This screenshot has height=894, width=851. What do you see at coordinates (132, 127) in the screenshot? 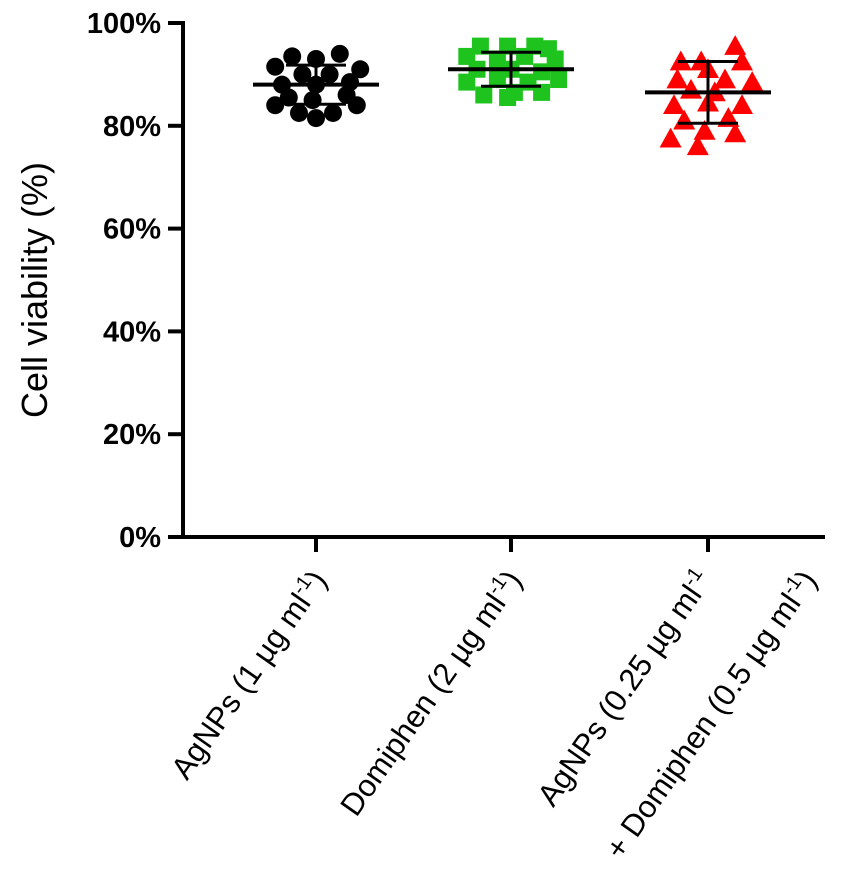
I see `y-tick-label: 80%` at bounding box center [132, 127].